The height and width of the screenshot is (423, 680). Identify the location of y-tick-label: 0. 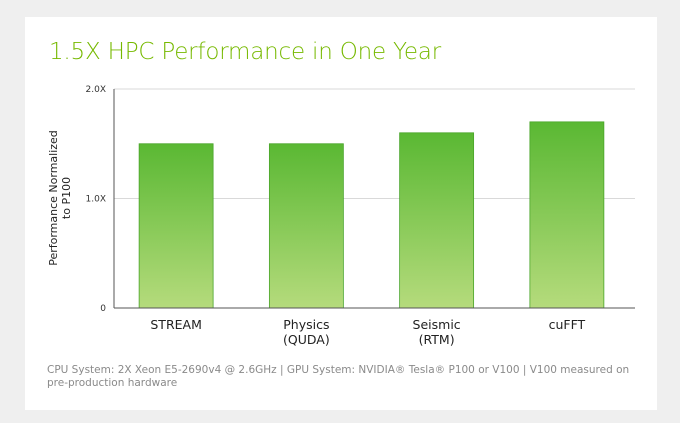
(103, 309).